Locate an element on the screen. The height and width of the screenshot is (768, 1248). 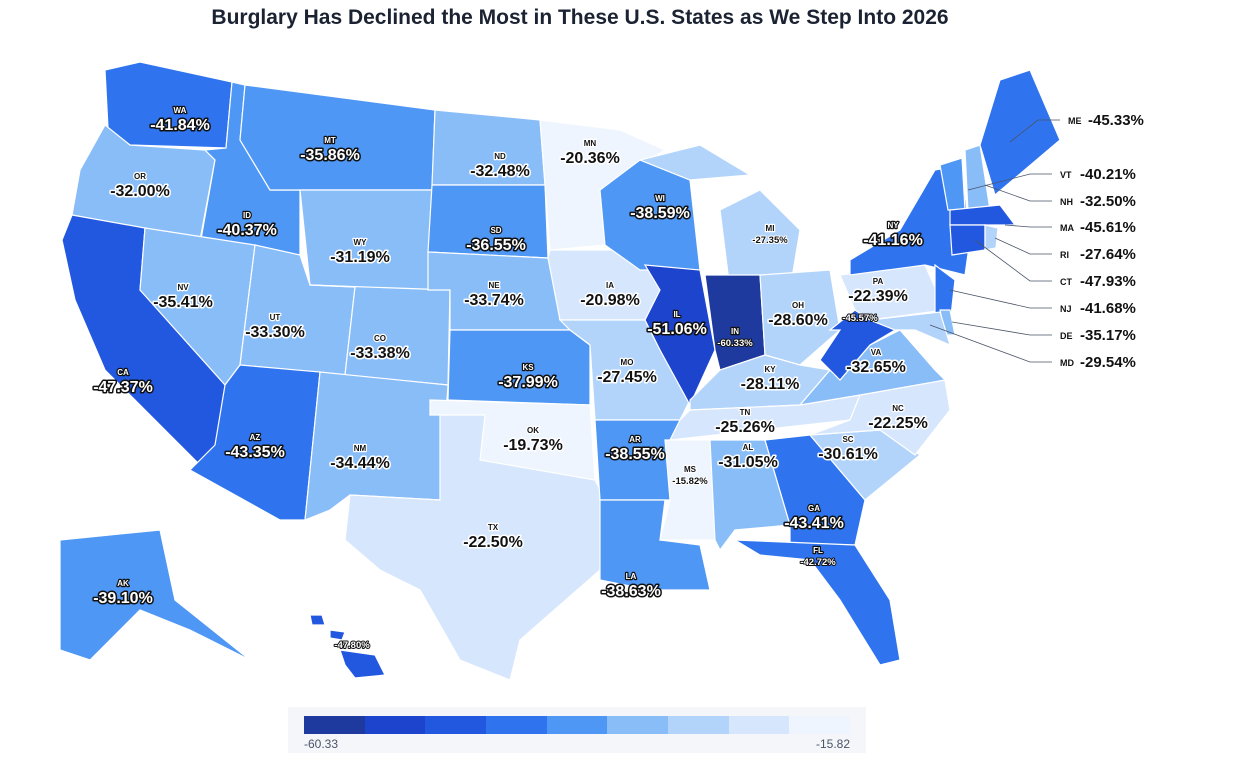
callout-state-abbr: ME is located at coordinates (1075, 121).